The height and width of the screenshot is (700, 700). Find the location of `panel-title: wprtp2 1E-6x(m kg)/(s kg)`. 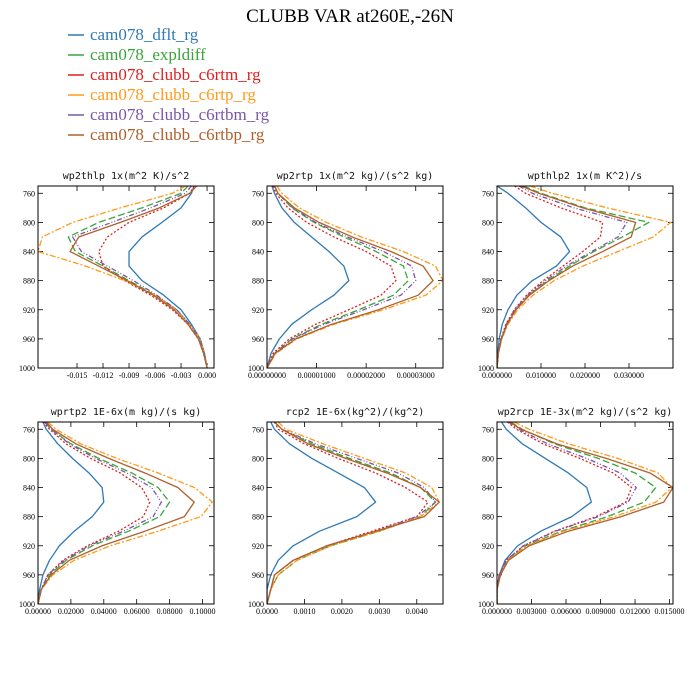

panel-title: wprtp2 1E-6x(m kg)/(s kg) is located at coordinates (126, 412).